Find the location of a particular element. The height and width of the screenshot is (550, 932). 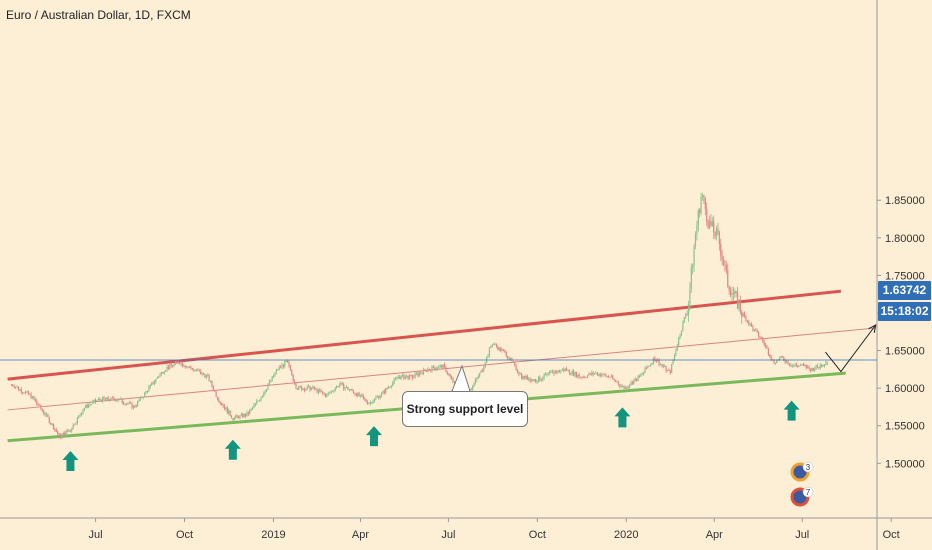

y-tick-label: 1.50000 is located at coordinates (905, 464).